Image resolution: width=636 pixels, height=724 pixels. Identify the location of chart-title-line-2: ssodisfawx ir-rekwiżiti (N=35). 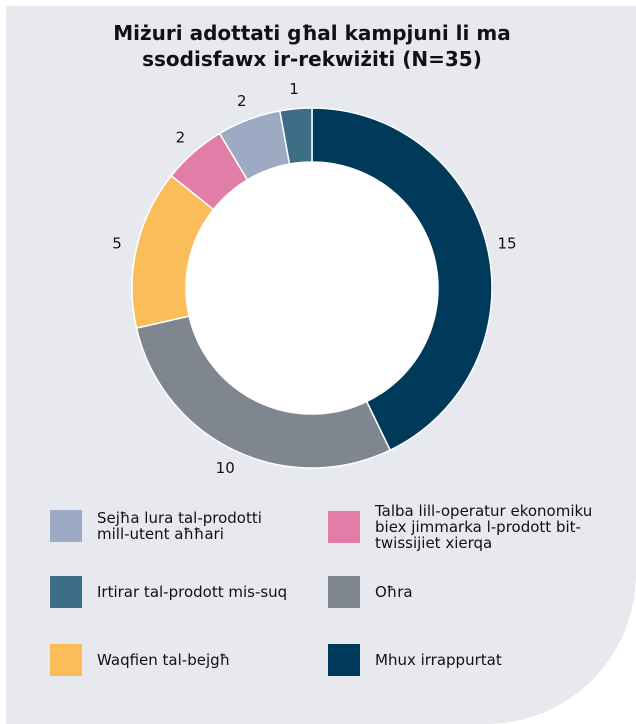
(312, 59).